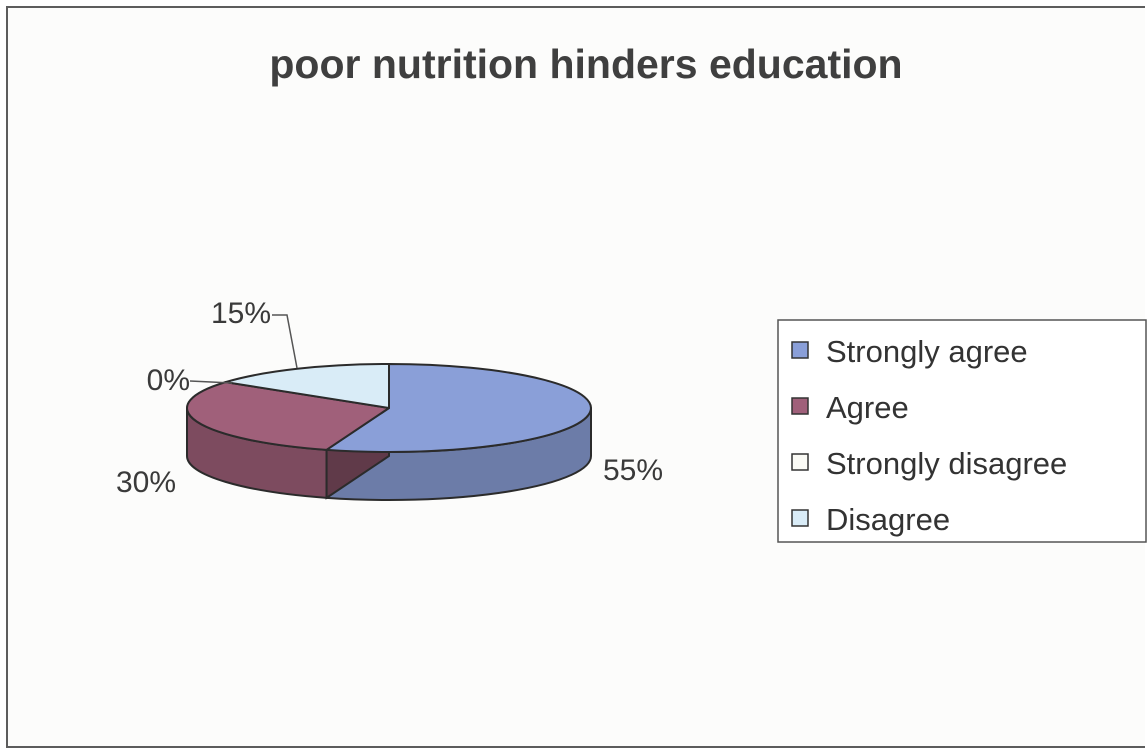  I want to click on pie-slices, so click(389, 432).